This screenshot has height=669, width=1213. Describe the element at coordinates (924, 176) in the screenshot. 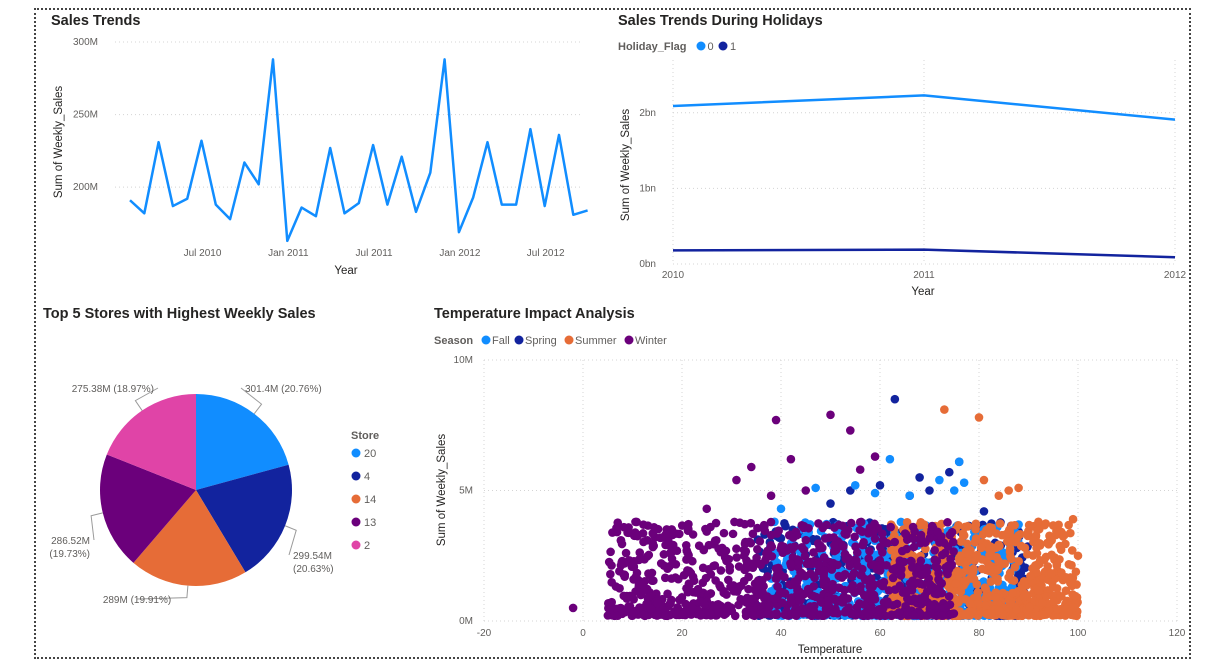

I see `holiday-trends-series-lines` at that location.